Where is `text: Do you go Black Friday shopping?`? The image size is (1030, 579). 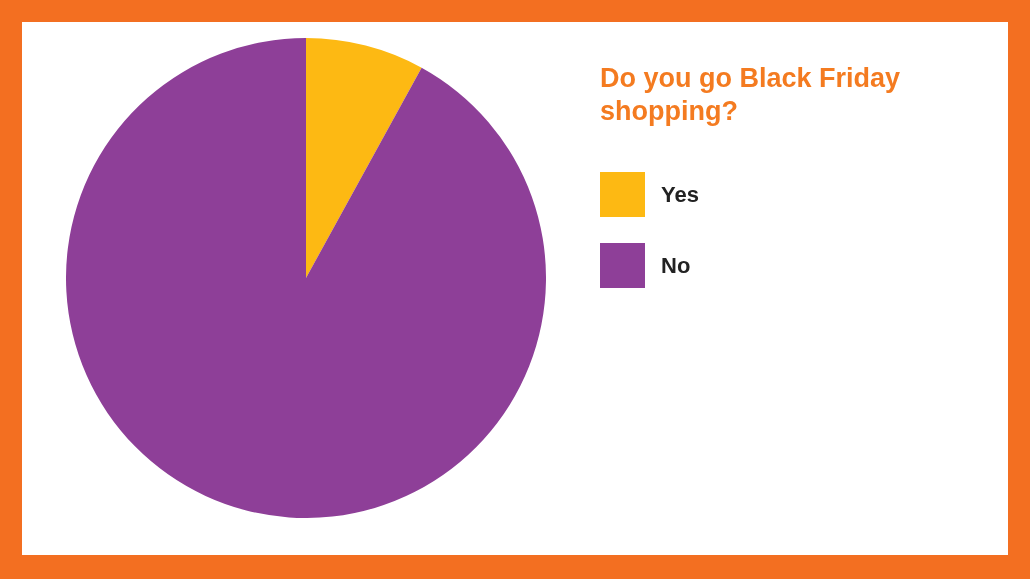
text: Do you go Black Friday shopping? is located at coordinates (751, 95).